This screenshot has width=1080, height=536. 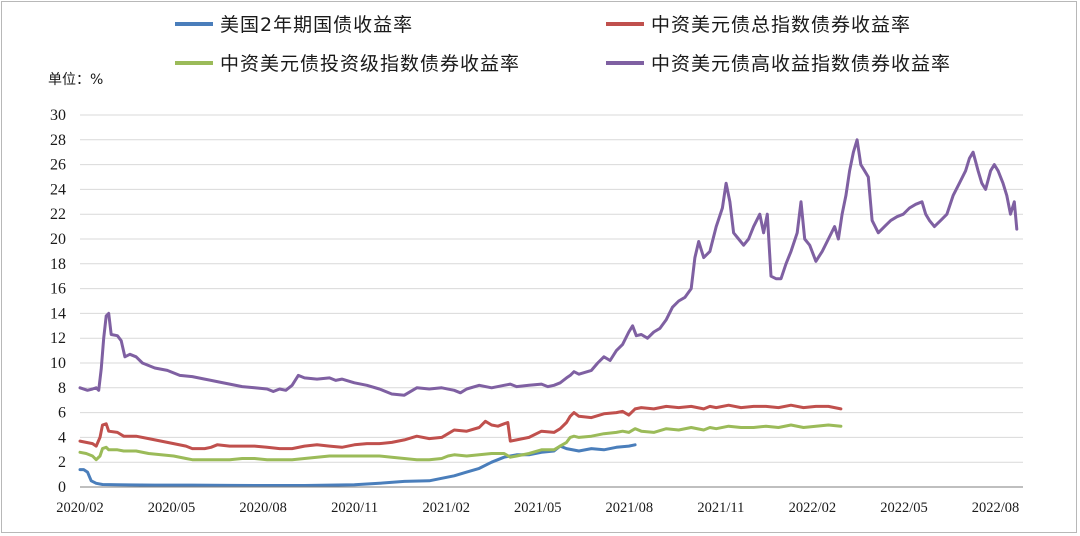 What do you see at coordinates (58, 264) in the screenshot?
I see `y-tick-label: 18` at bounding box center [58, 264].